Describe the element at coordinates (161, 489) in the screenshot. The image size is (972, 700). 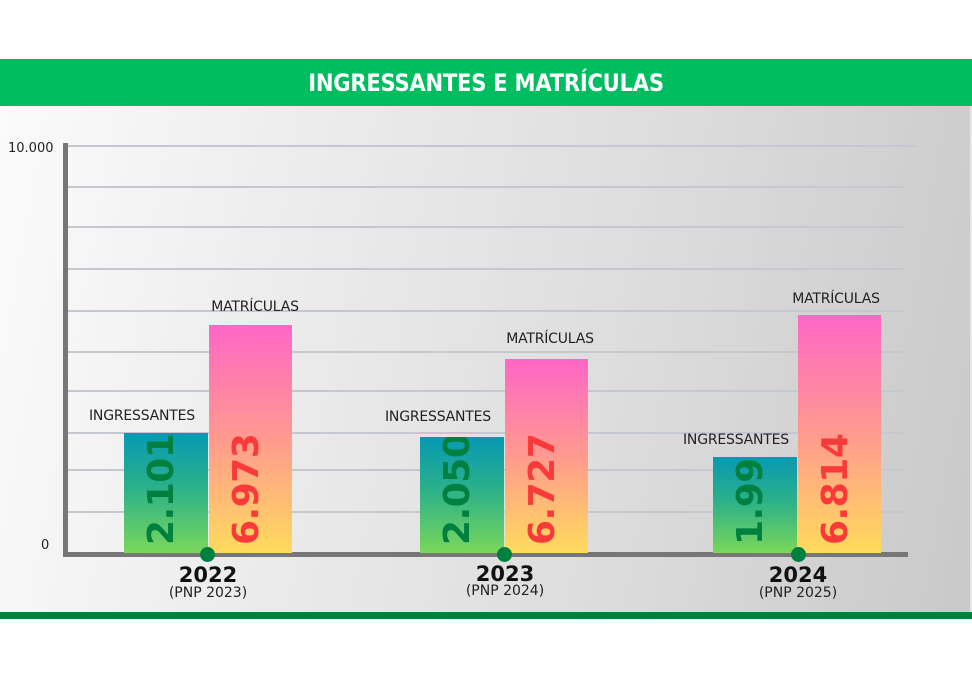
I see `value-ingressantes-2022: 2.101` at that location.